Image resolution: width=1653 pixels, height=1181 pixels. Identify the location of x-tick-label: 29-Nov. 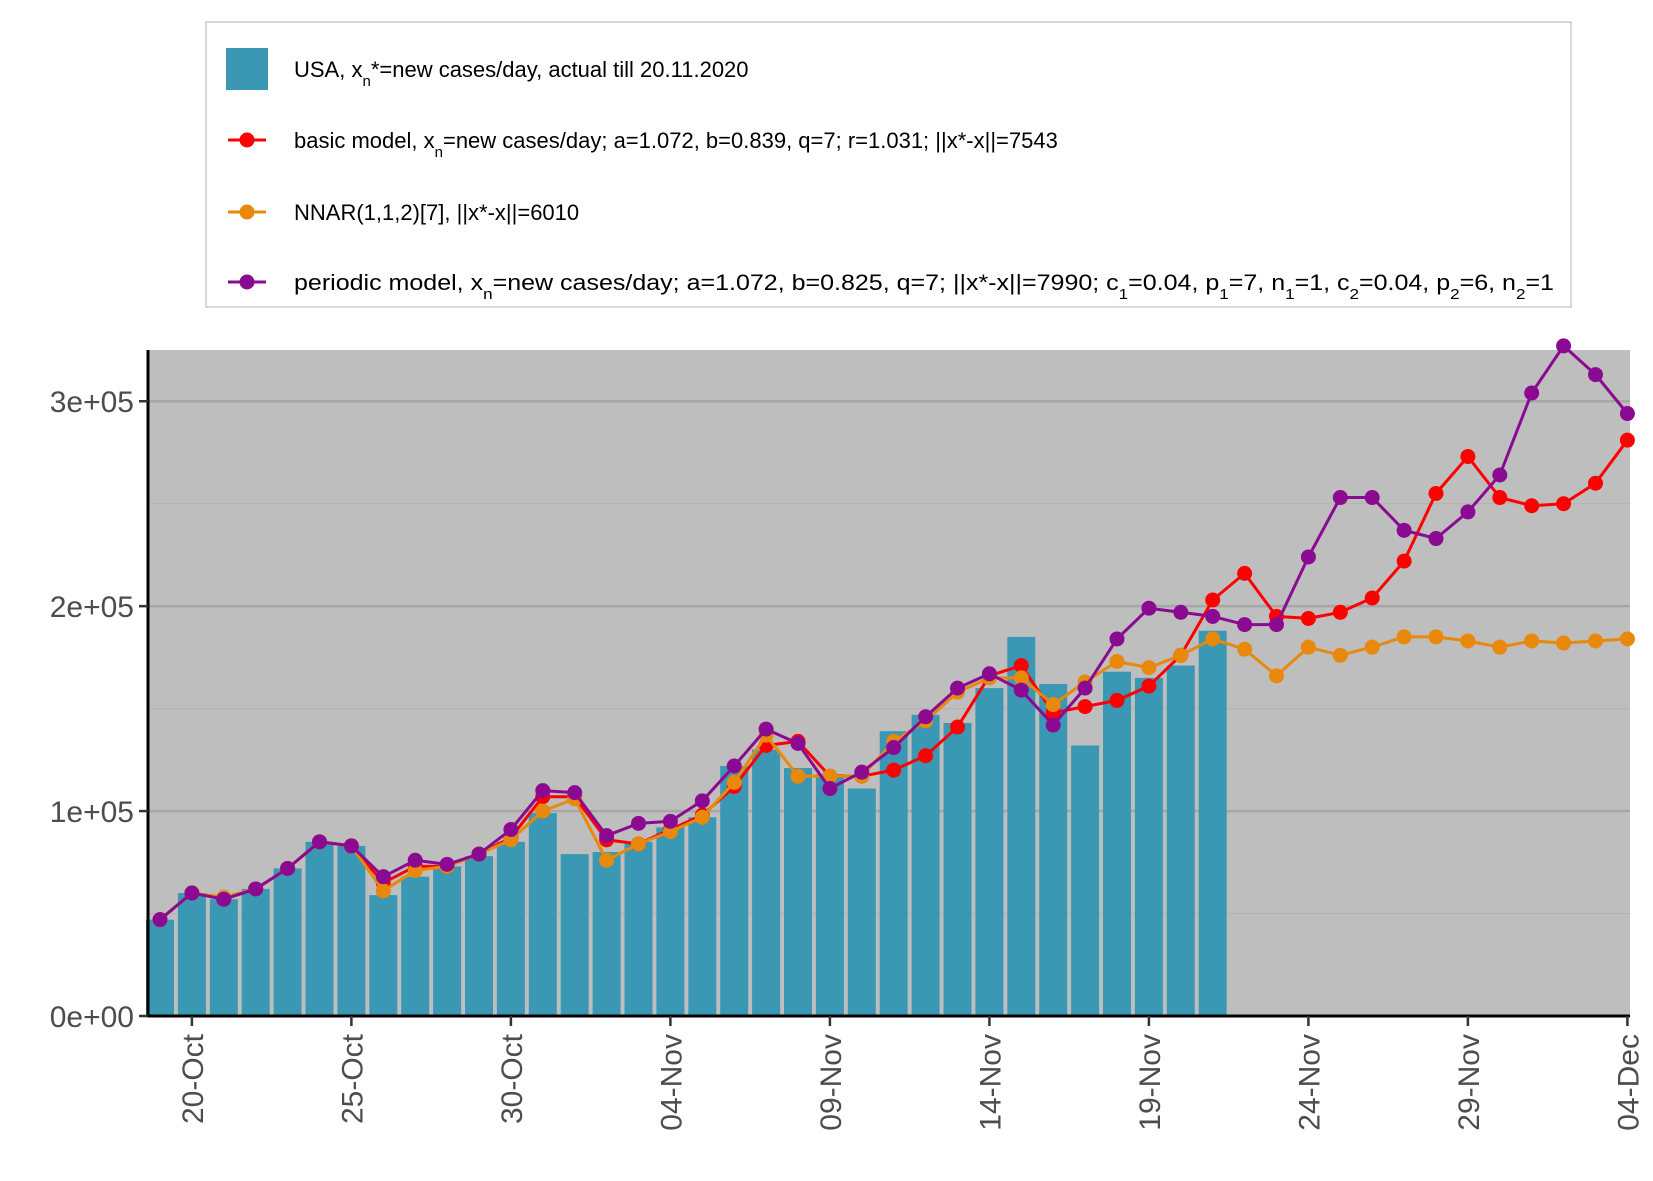
(1469, 1082).